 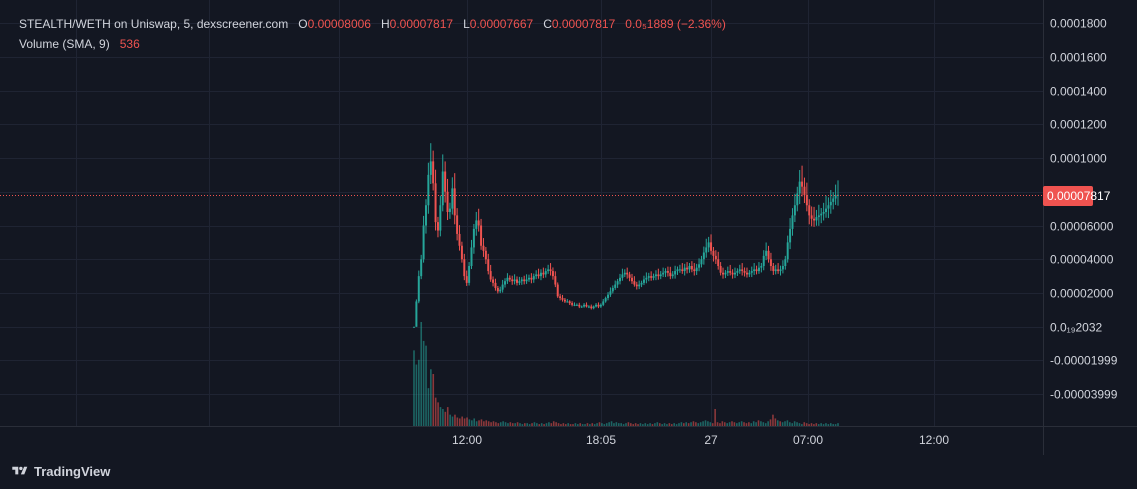 I want to click on x-tick-label: 27, so click(x=711, y=440).